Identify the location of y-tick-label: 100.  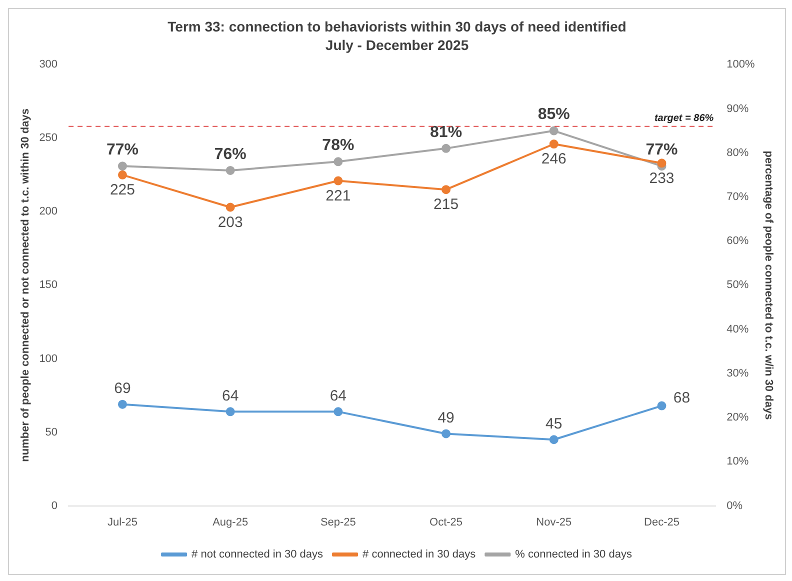
(48, 358).